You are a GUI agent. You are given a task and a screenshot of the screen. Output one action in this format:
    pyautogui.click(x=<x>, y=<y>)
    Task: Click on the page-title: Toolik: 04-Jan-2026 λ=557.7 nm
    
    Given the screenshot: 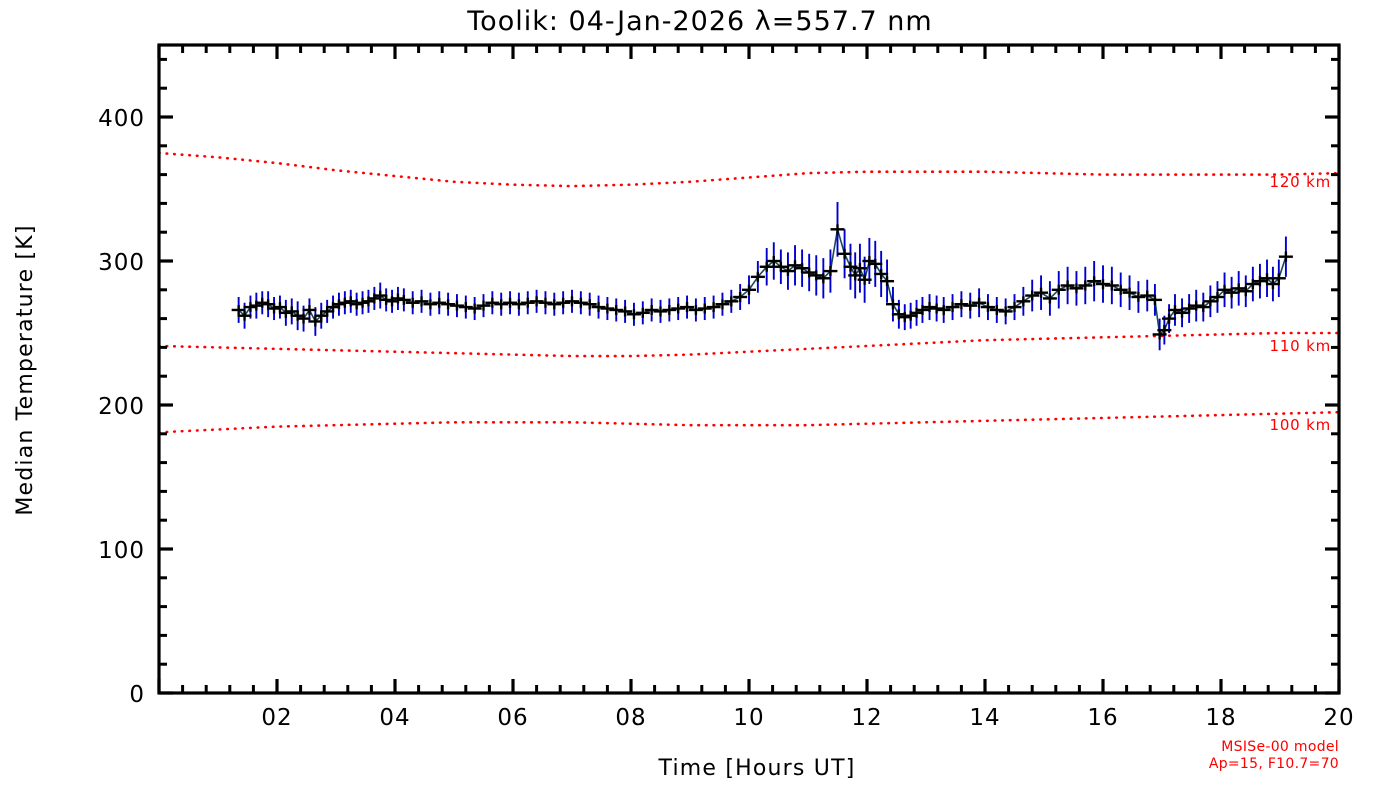 What is the action you would take?
    pyautogui.click(x=699, y=21)
    